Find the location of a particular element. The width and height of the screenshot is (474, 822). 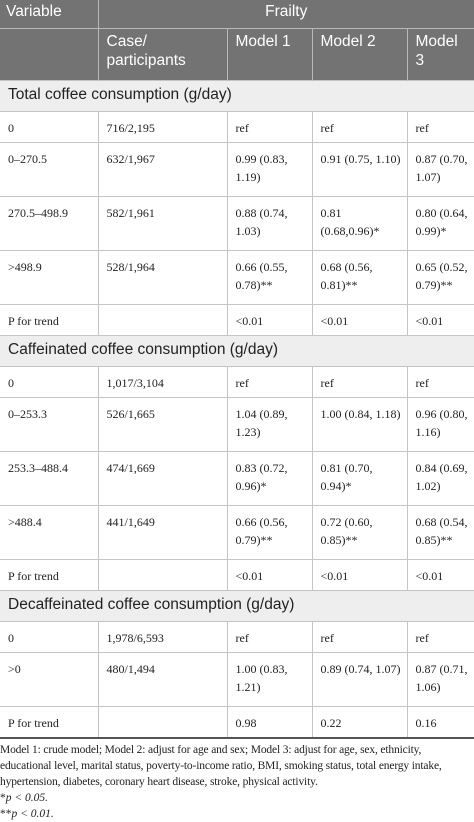

section-header-caffeinated-coffee: Caffeinated coffee consumption (g/day) is located at coordinates (237, 351).